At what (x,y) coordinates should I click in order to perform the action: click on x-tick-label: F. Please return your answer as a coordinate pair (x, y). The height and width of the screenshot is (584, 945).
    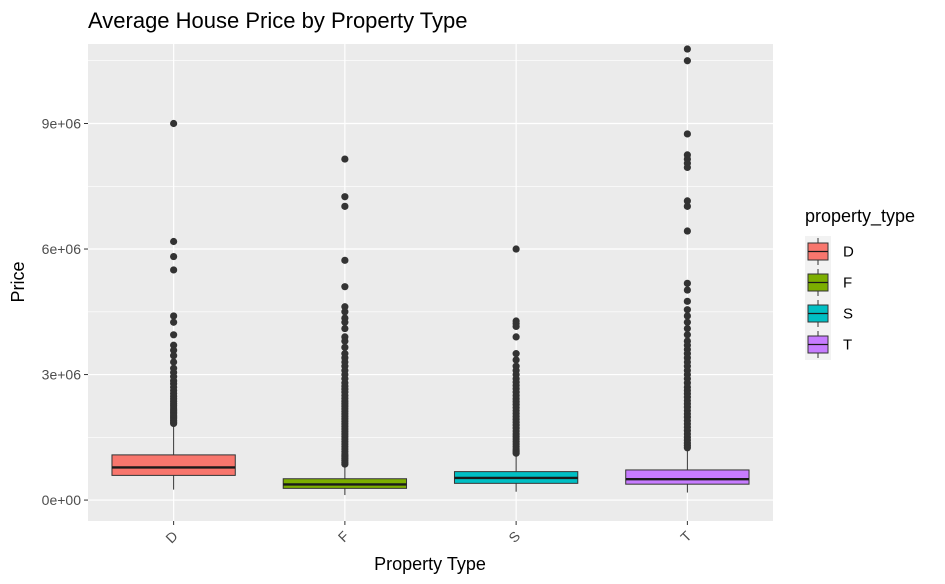
    Looking at the image, I should click on (343, 536).